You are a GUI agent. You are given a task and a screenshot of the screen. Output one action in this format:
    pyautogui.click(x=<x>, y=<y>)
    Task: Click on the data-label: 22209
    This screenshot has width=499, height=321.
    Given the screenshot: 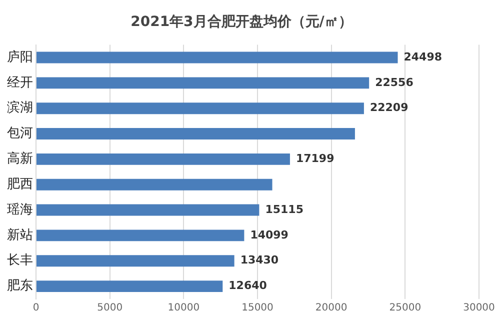 What is the action you would take?
    pyautogui.click(x=389, y=107)
    